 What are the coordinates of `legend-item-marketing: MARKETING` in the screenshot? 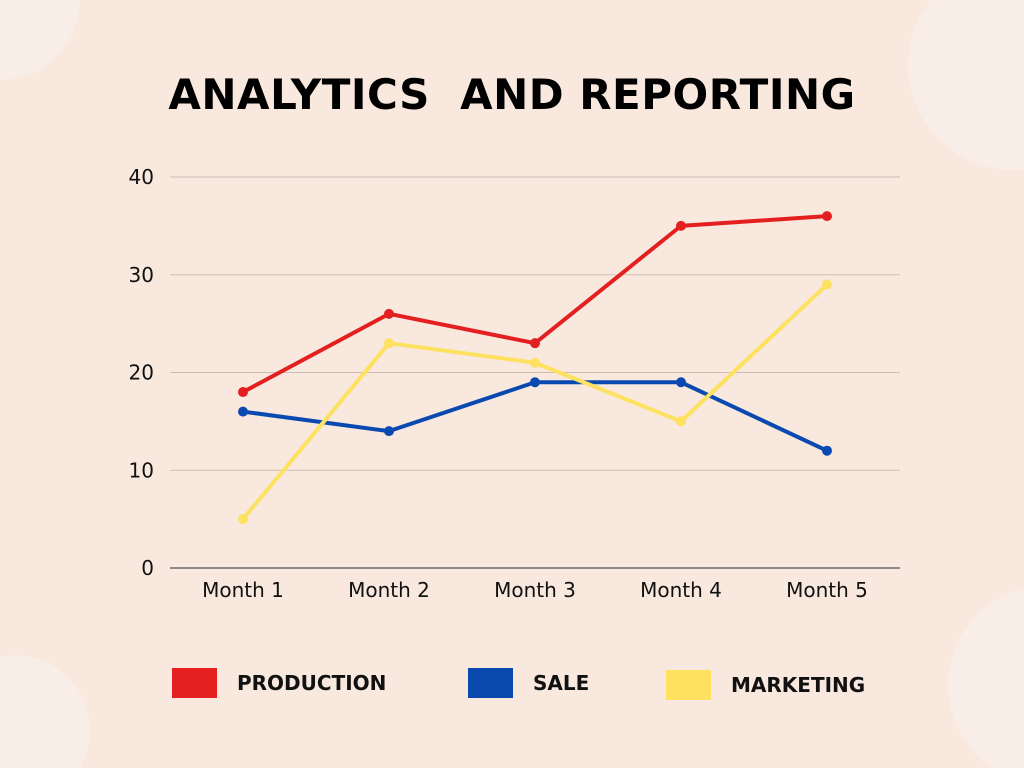 It's located at (765, 685).